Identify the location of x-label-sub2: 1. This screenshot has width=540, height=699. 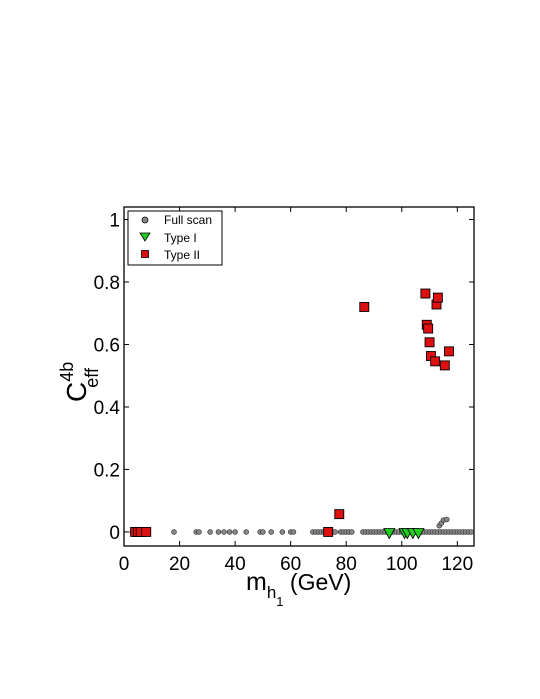
(279, 601).